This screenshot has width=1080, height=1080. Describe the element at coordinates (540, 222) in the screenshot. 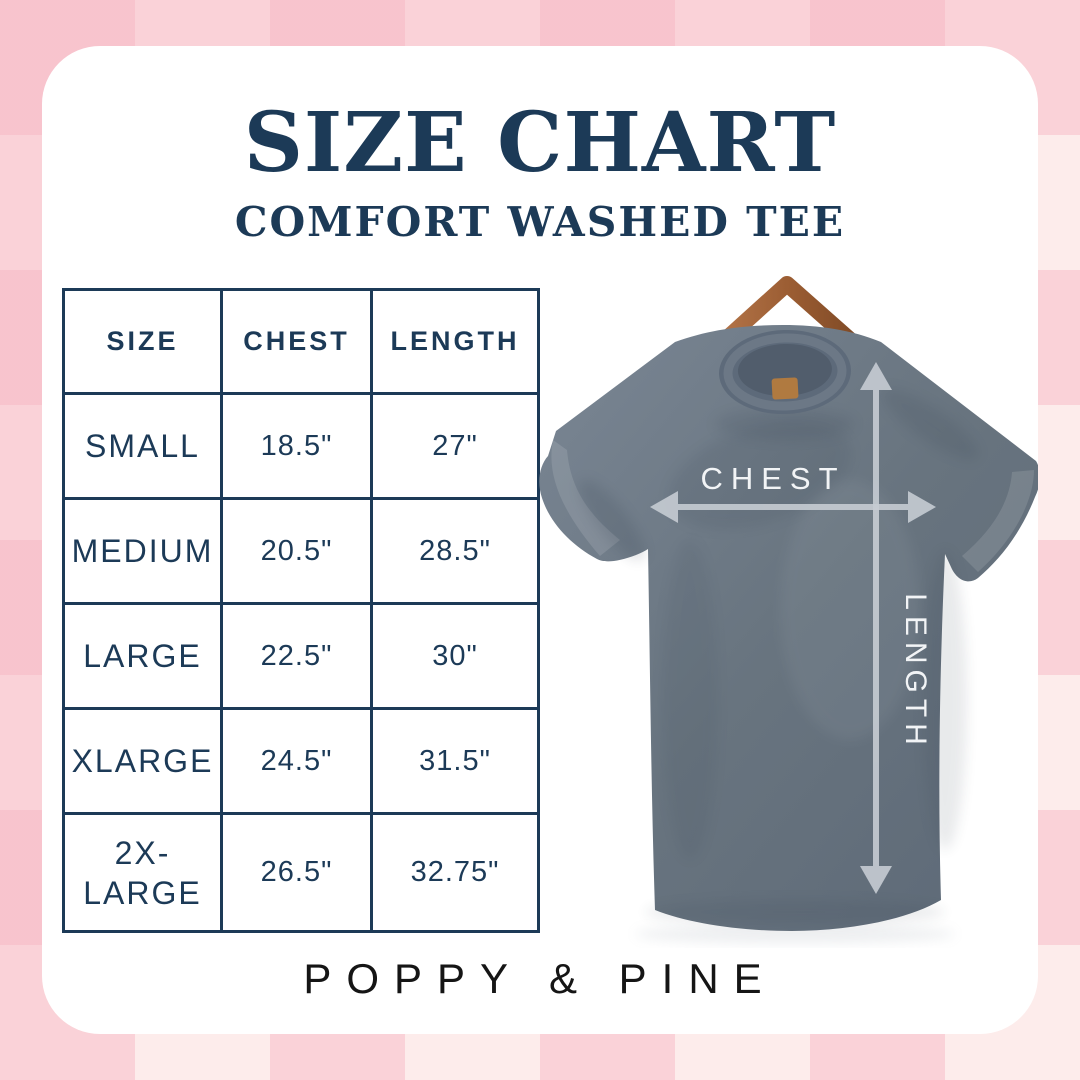

I see `page-subtitle: COMFORT WASHED TEE` at that location.